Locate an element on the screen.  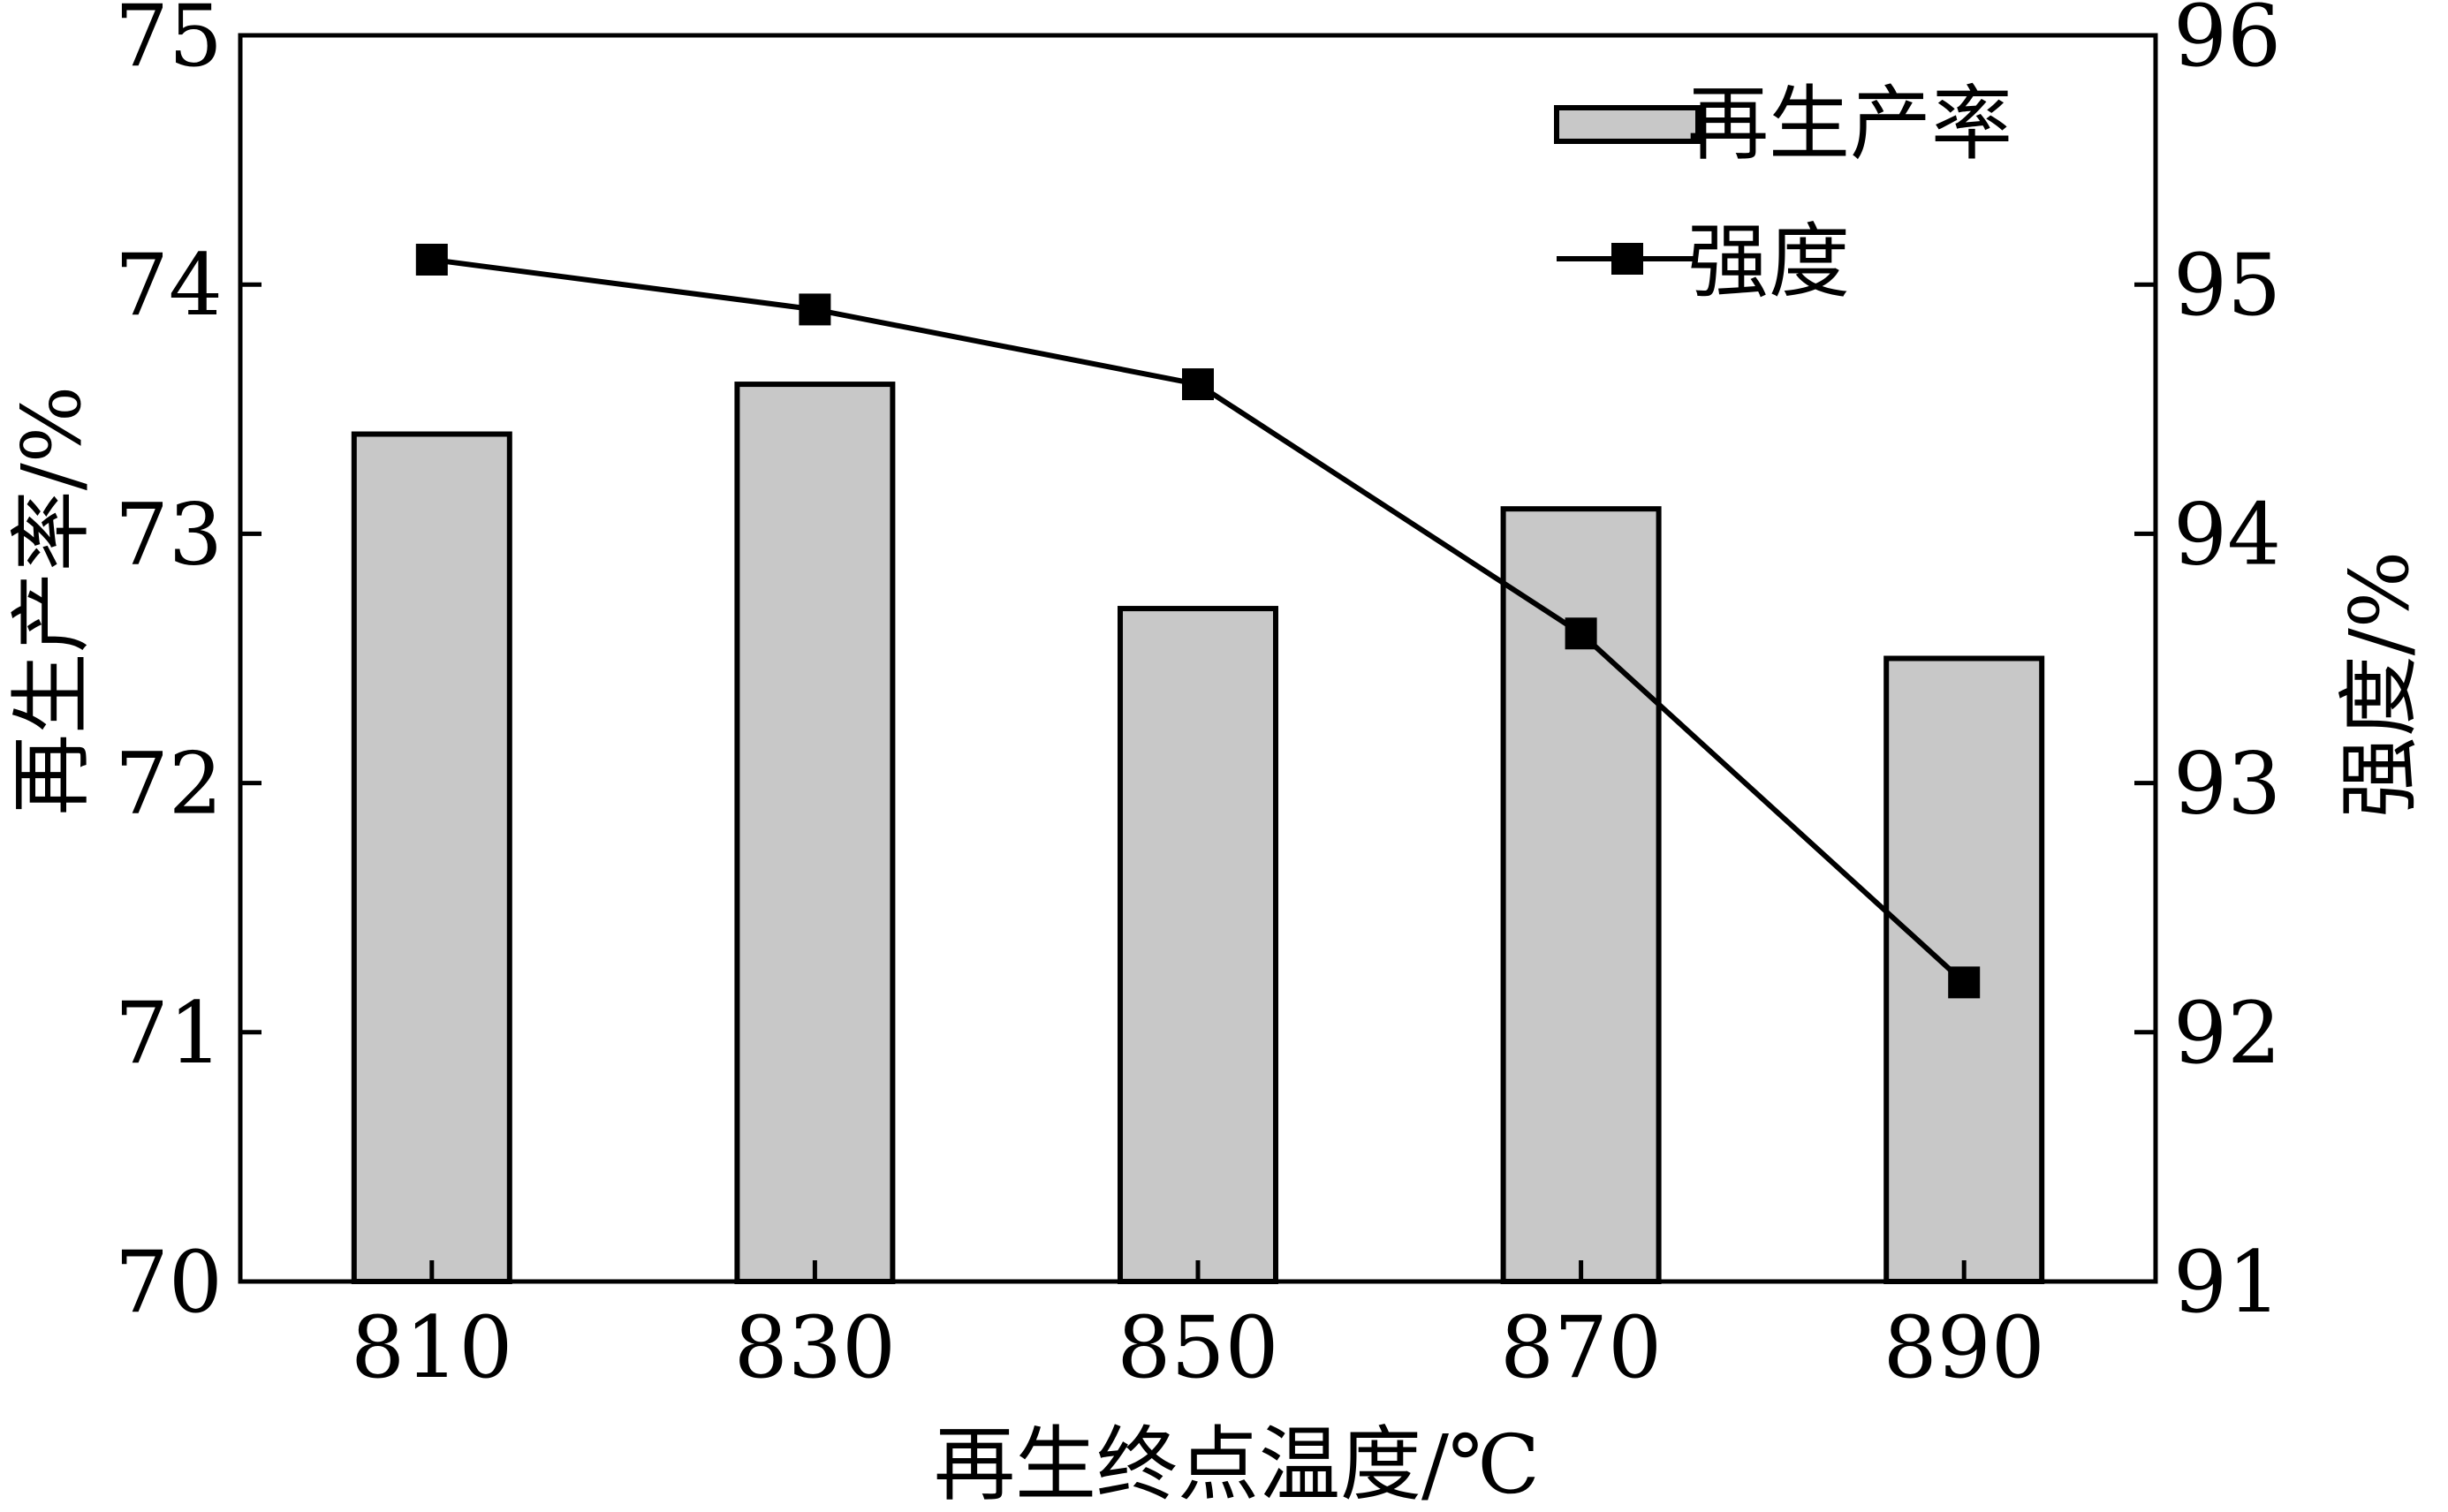
y-right-tick-label-95: 95 is located at coordinates (2227, 285).